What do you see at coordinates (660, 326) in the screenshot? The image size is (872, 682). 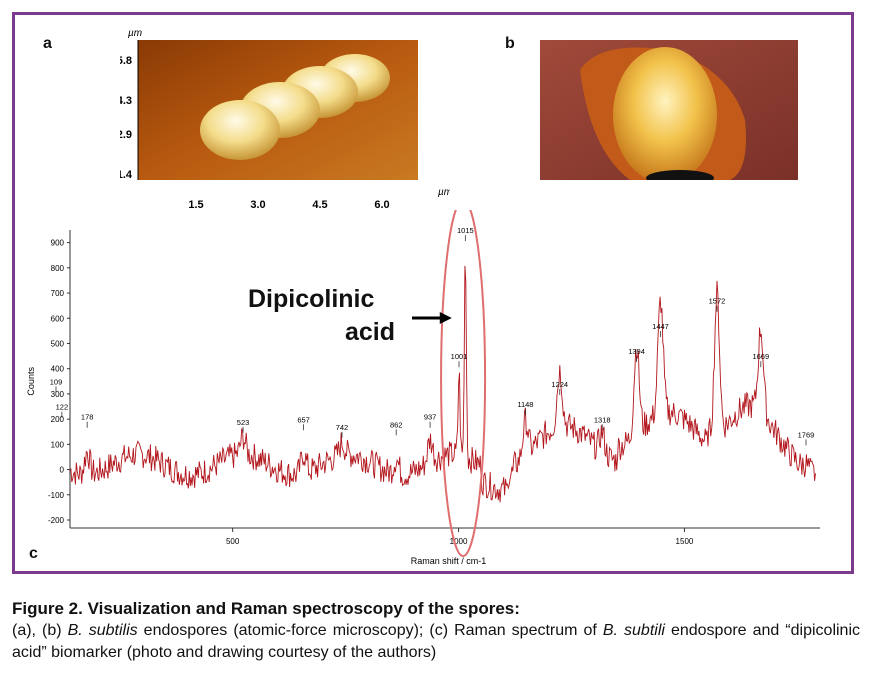 I see `peak-label: 1447` at bounding box center [660, 326].